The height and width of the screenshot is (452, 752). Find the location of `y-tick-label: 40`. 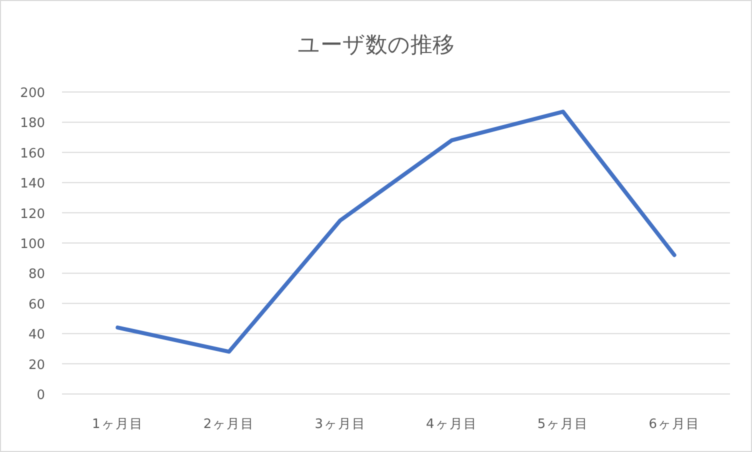

y-tick-label: 40 is located at coordinates (36, 335).